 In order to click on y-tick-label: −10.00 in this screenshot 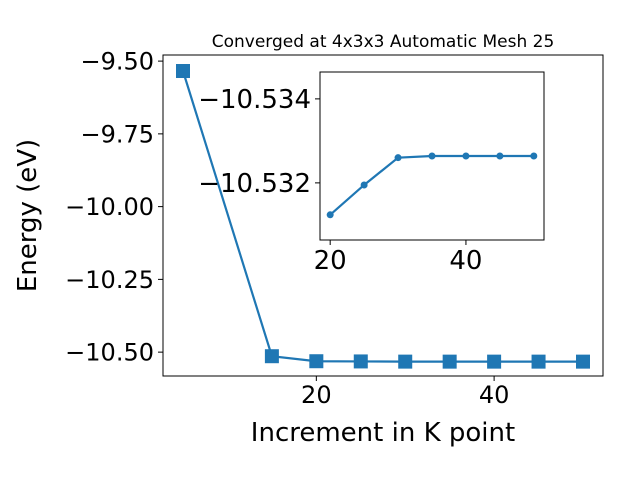, I will do `click(109, 207)`.